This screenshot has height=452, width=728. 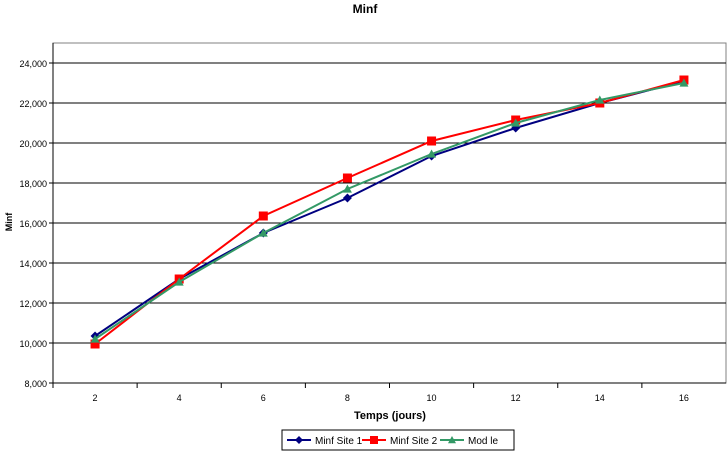 I want to click on x-tick-label: 8, so click(x=347, y=398).